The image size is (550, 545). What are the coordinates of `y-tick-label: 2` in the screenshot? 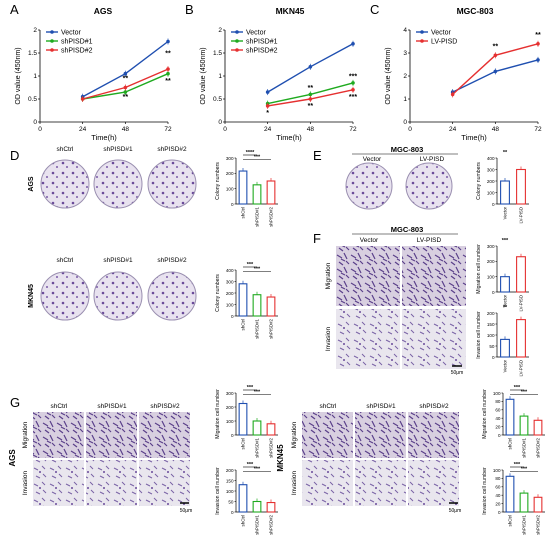 It's located at (220, 30).